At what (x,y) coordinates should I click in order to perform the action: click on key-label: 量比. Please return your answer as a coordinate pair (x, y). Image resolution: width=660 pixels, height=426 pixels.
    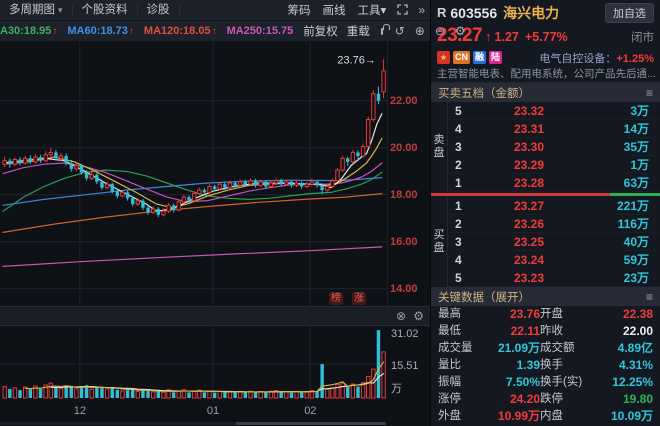
    Looking at the image, I should click on (449, 365).